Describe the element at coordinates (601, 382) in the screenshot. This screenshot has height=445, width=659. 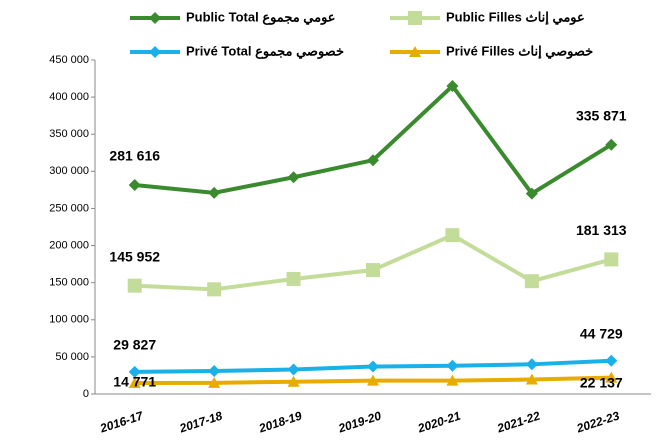
I see `data-label: 22 137` at that location.